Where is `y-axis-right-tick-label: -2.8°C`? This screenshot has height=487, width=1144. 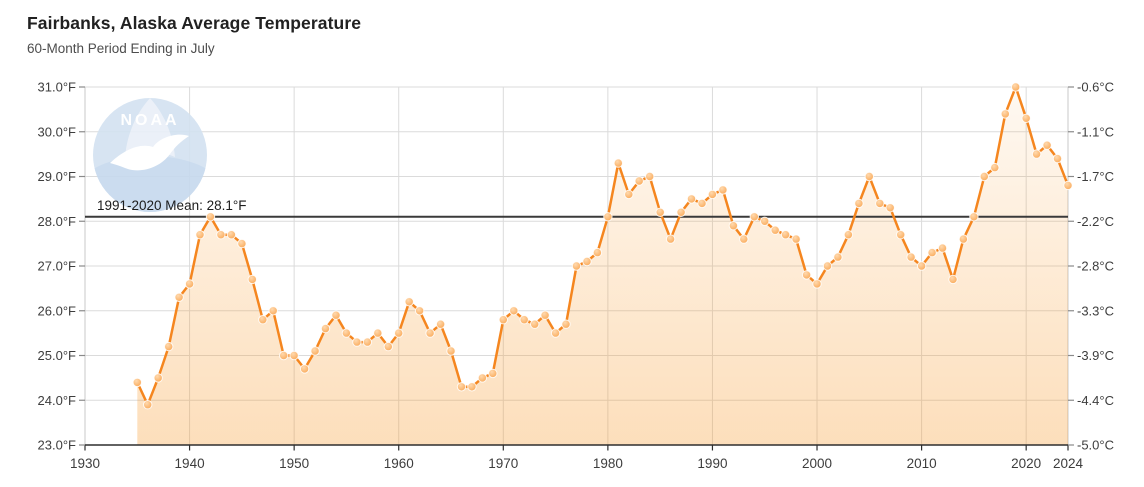 y-axis-right-tick-label: -2.8°C is located at coordinates (1095, 266).